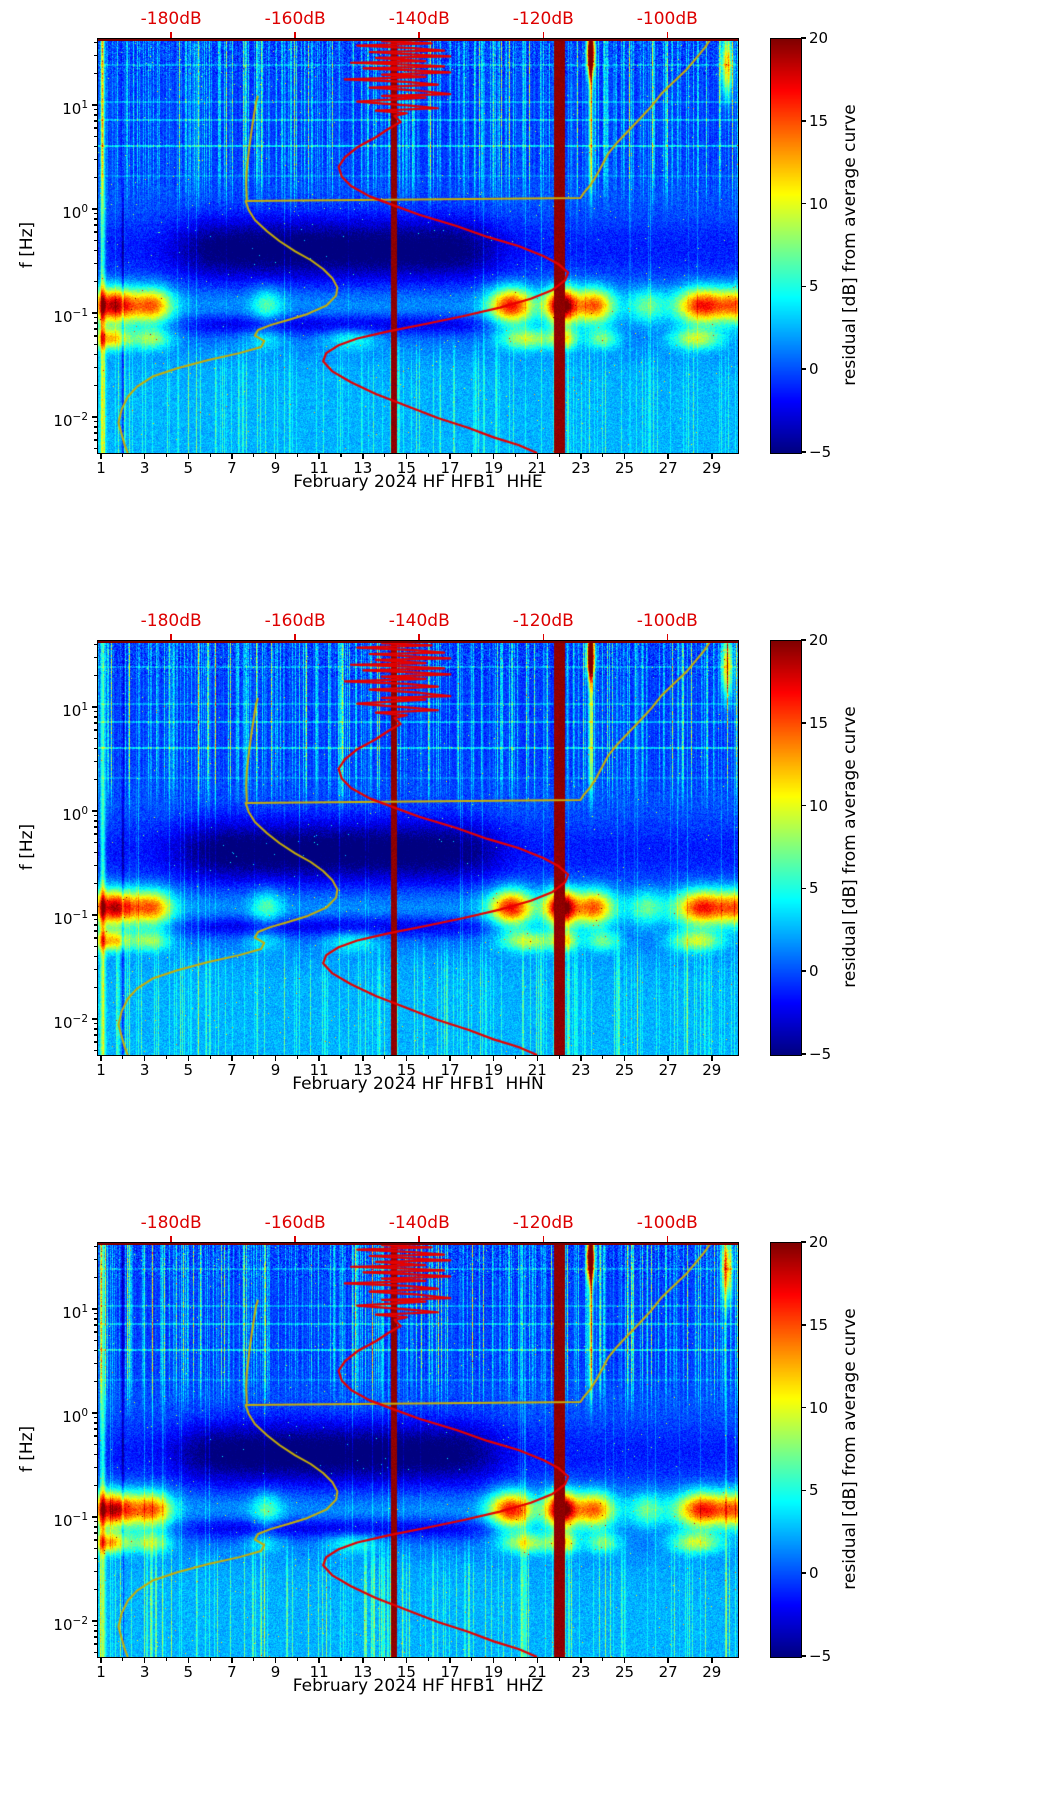 The width and height of the screenshot is (1052, 1806). What do you see at coordinates (819, 805) in the screenshot?
I see `colorbar-tick-label: 10` at bounding box center [819, 805].